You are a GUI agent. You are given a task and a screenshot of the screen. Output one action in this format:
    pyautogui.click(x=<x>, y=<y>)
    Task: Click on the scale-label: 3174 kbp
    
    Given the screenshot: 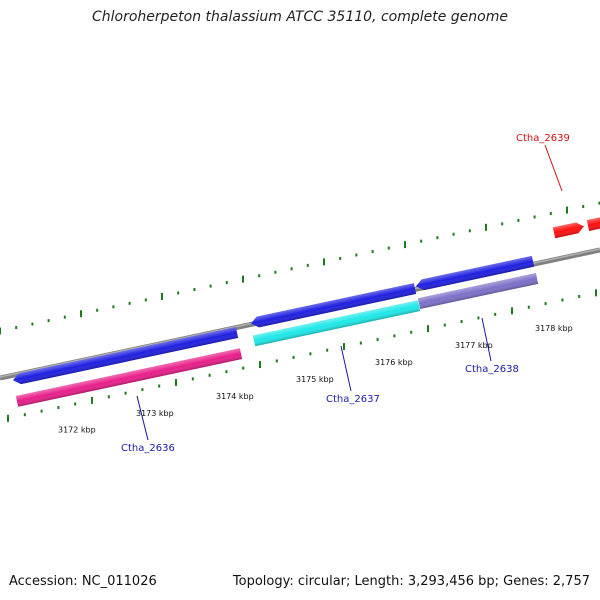 What is the action you would take?
    pyautogui.click(x=235, y=396)
    